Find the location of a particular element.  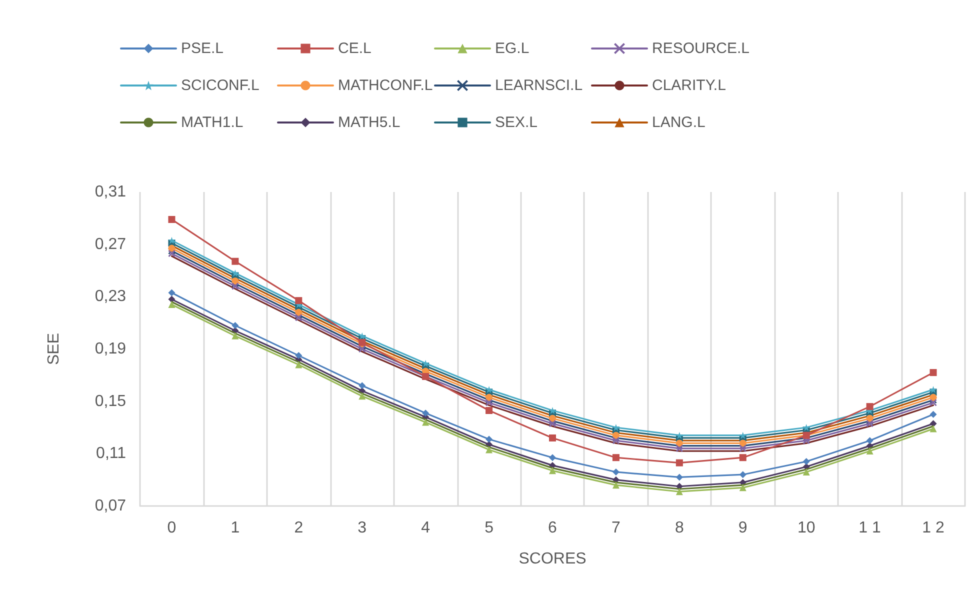

x-tick-label: 1 is located at coordinates (235, 528).